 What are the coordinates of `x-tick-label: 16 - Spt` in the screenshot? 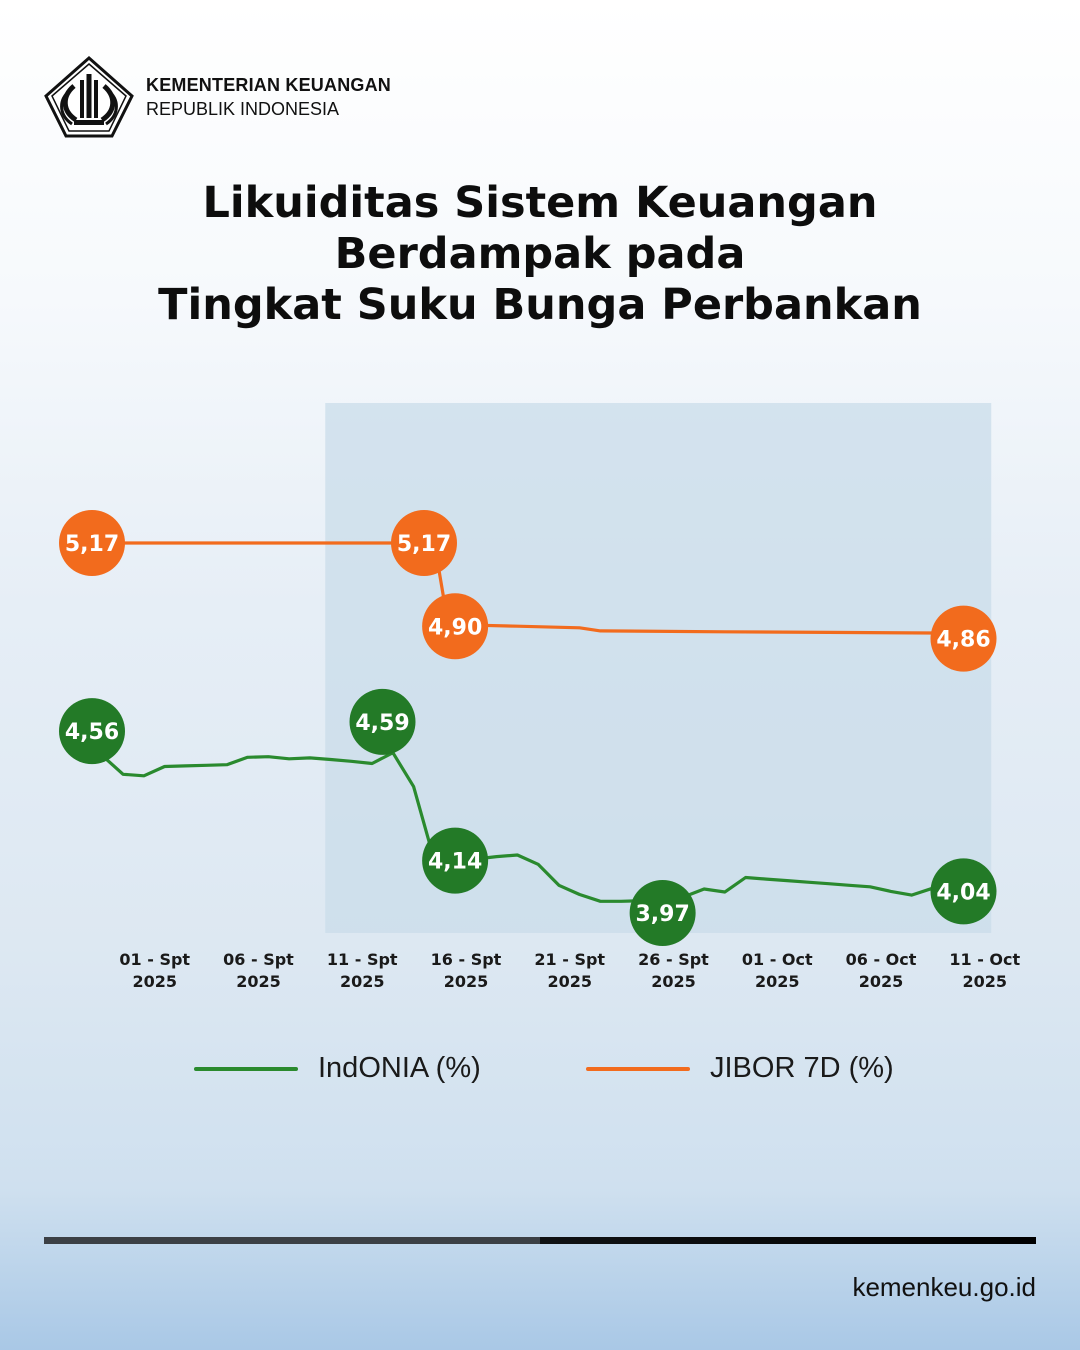 It's located at (466, 959).